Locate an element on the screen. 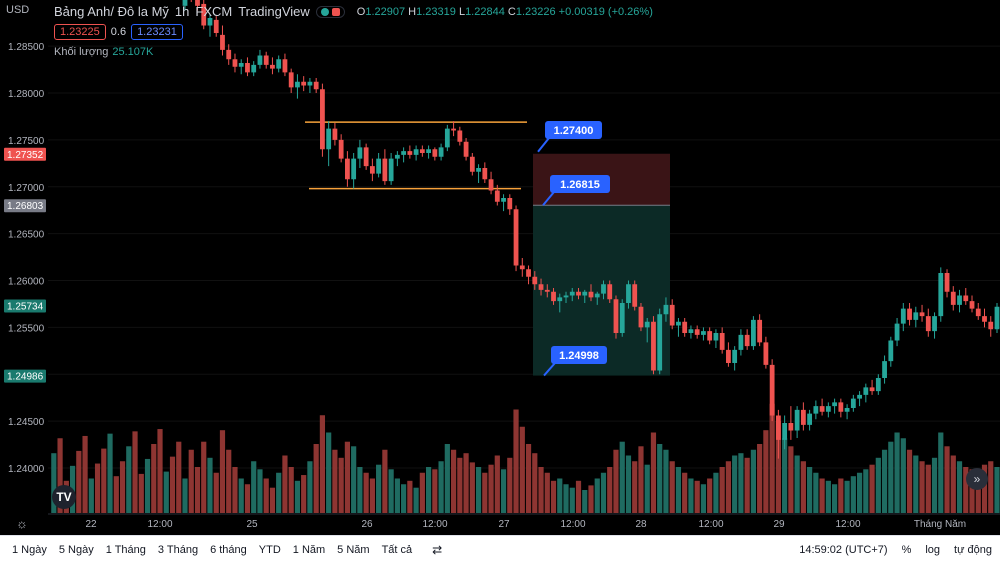 The width and height of the screenshot is (1000, 563). period-button: 5 Ngày is located at coordinates (76, 549).